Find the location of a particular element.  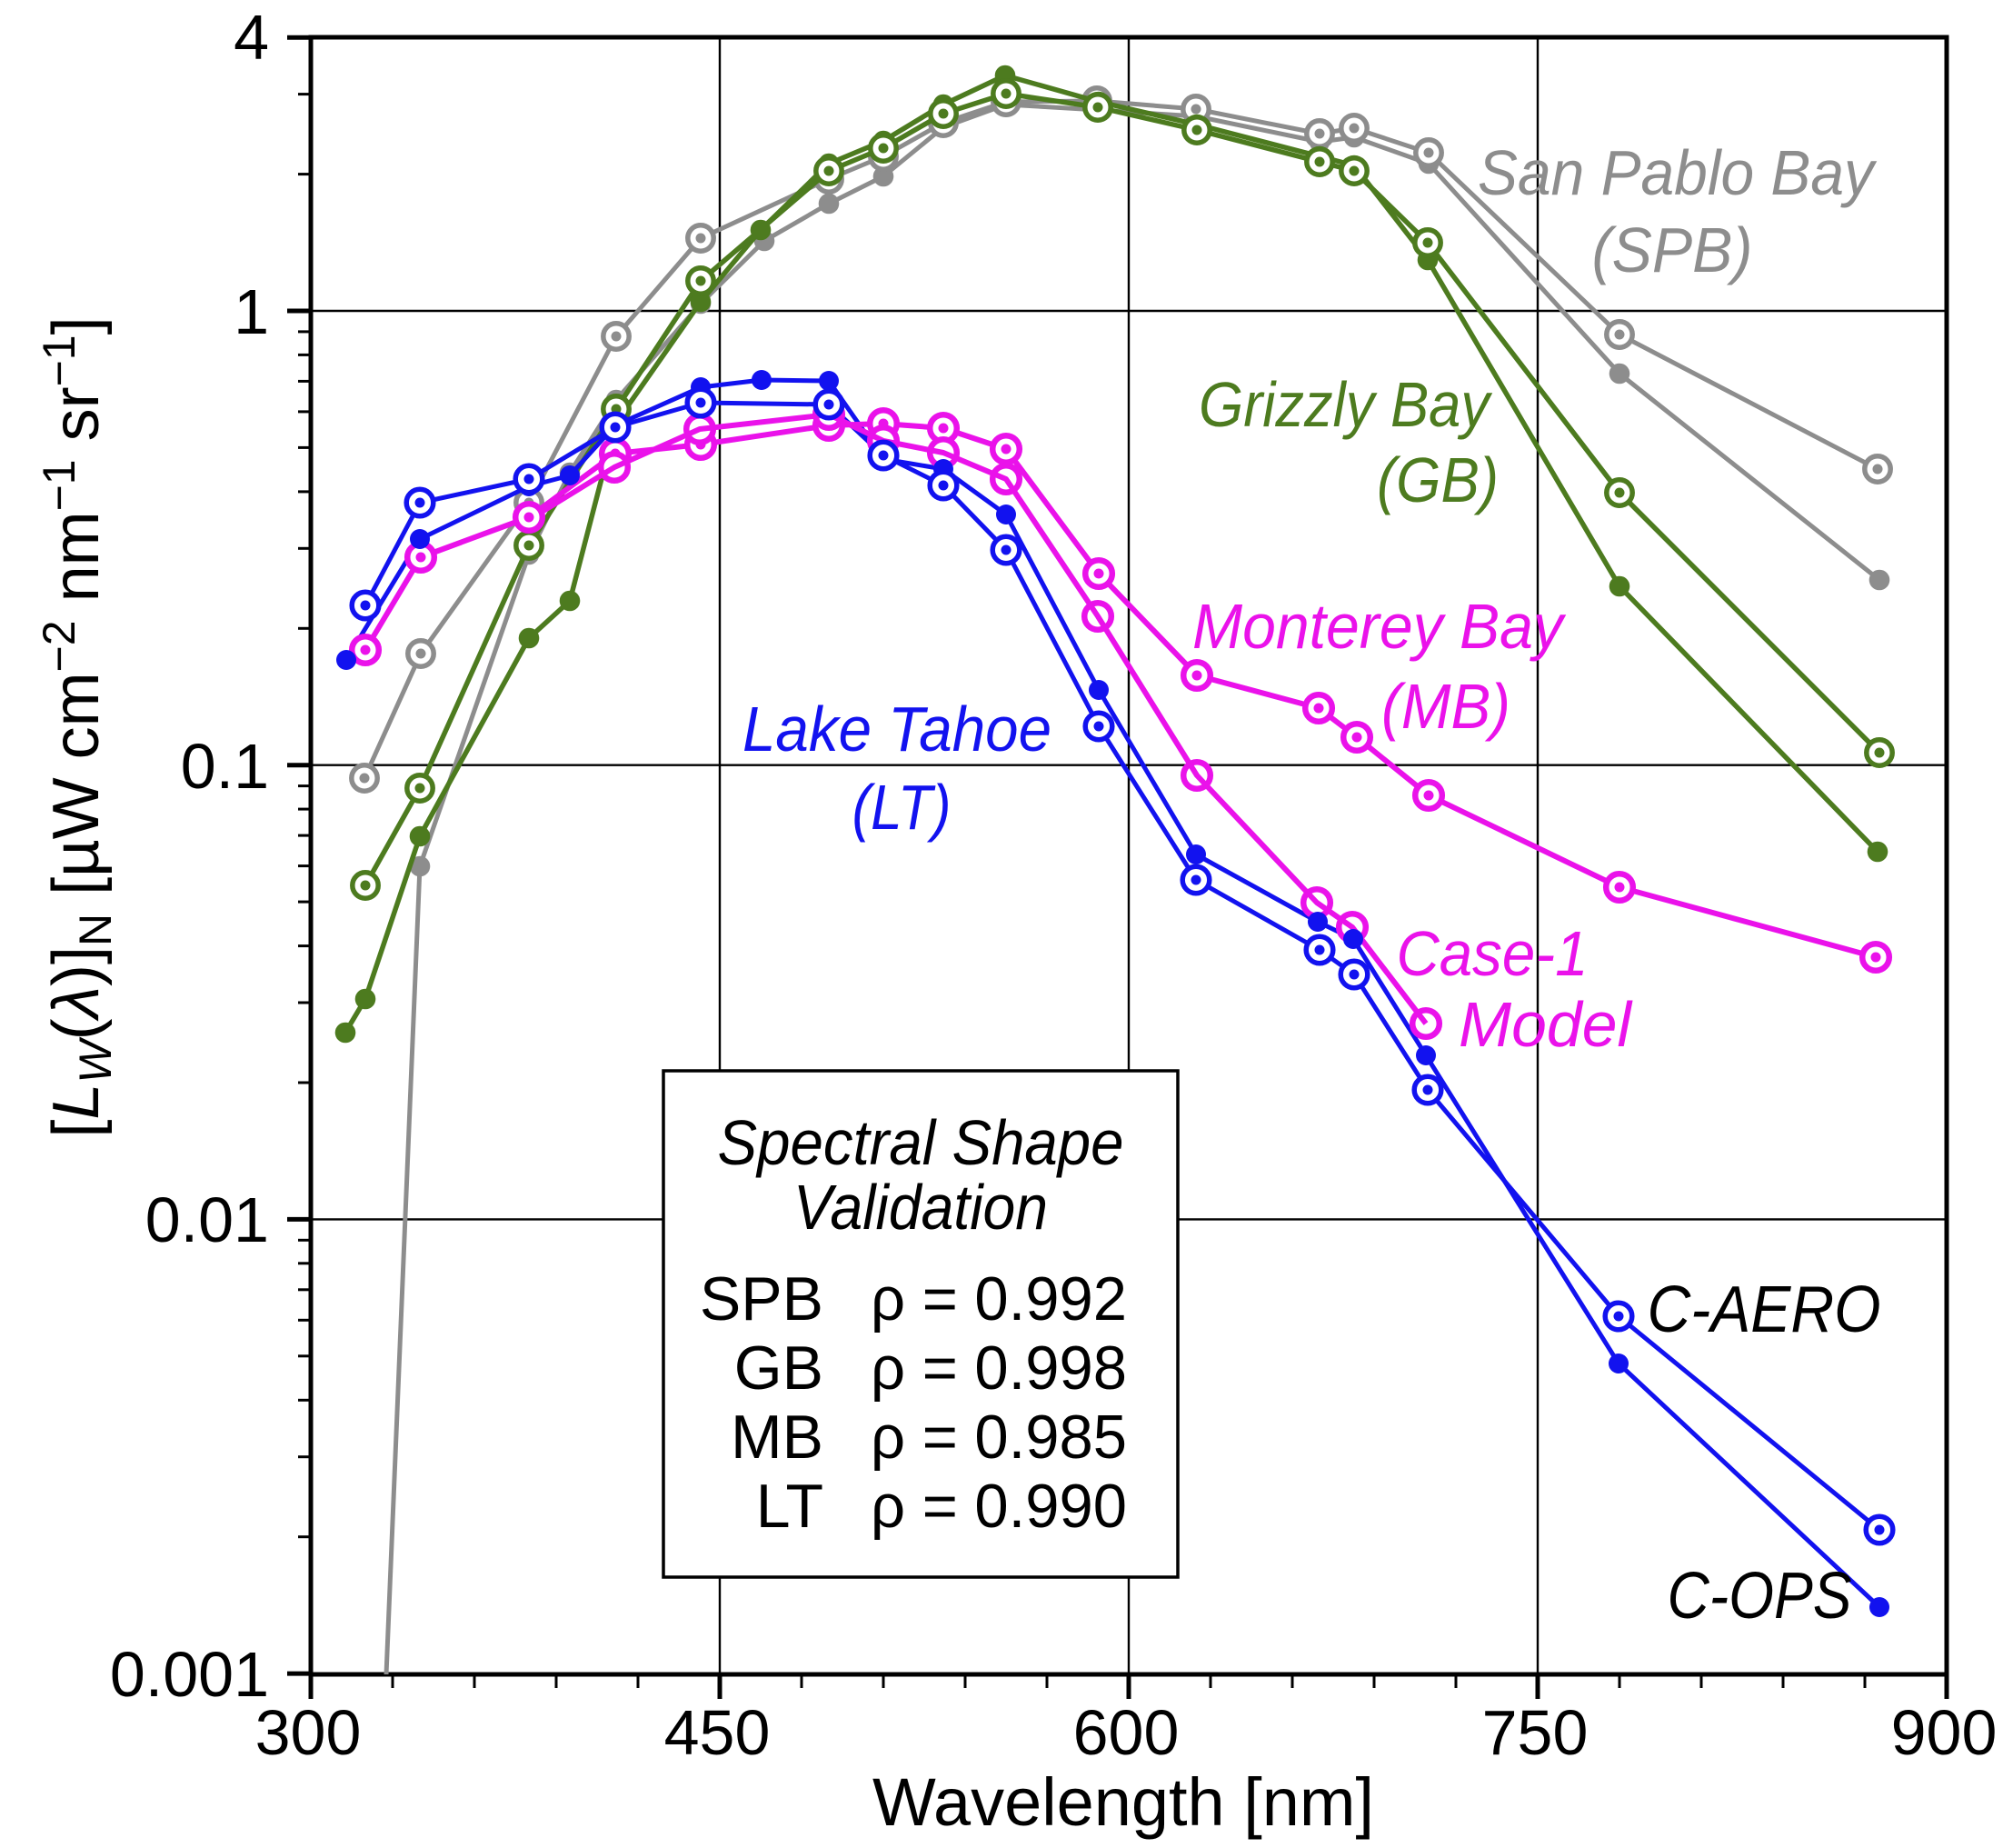

svg-text: MB is located at coordinates (777, 1437).